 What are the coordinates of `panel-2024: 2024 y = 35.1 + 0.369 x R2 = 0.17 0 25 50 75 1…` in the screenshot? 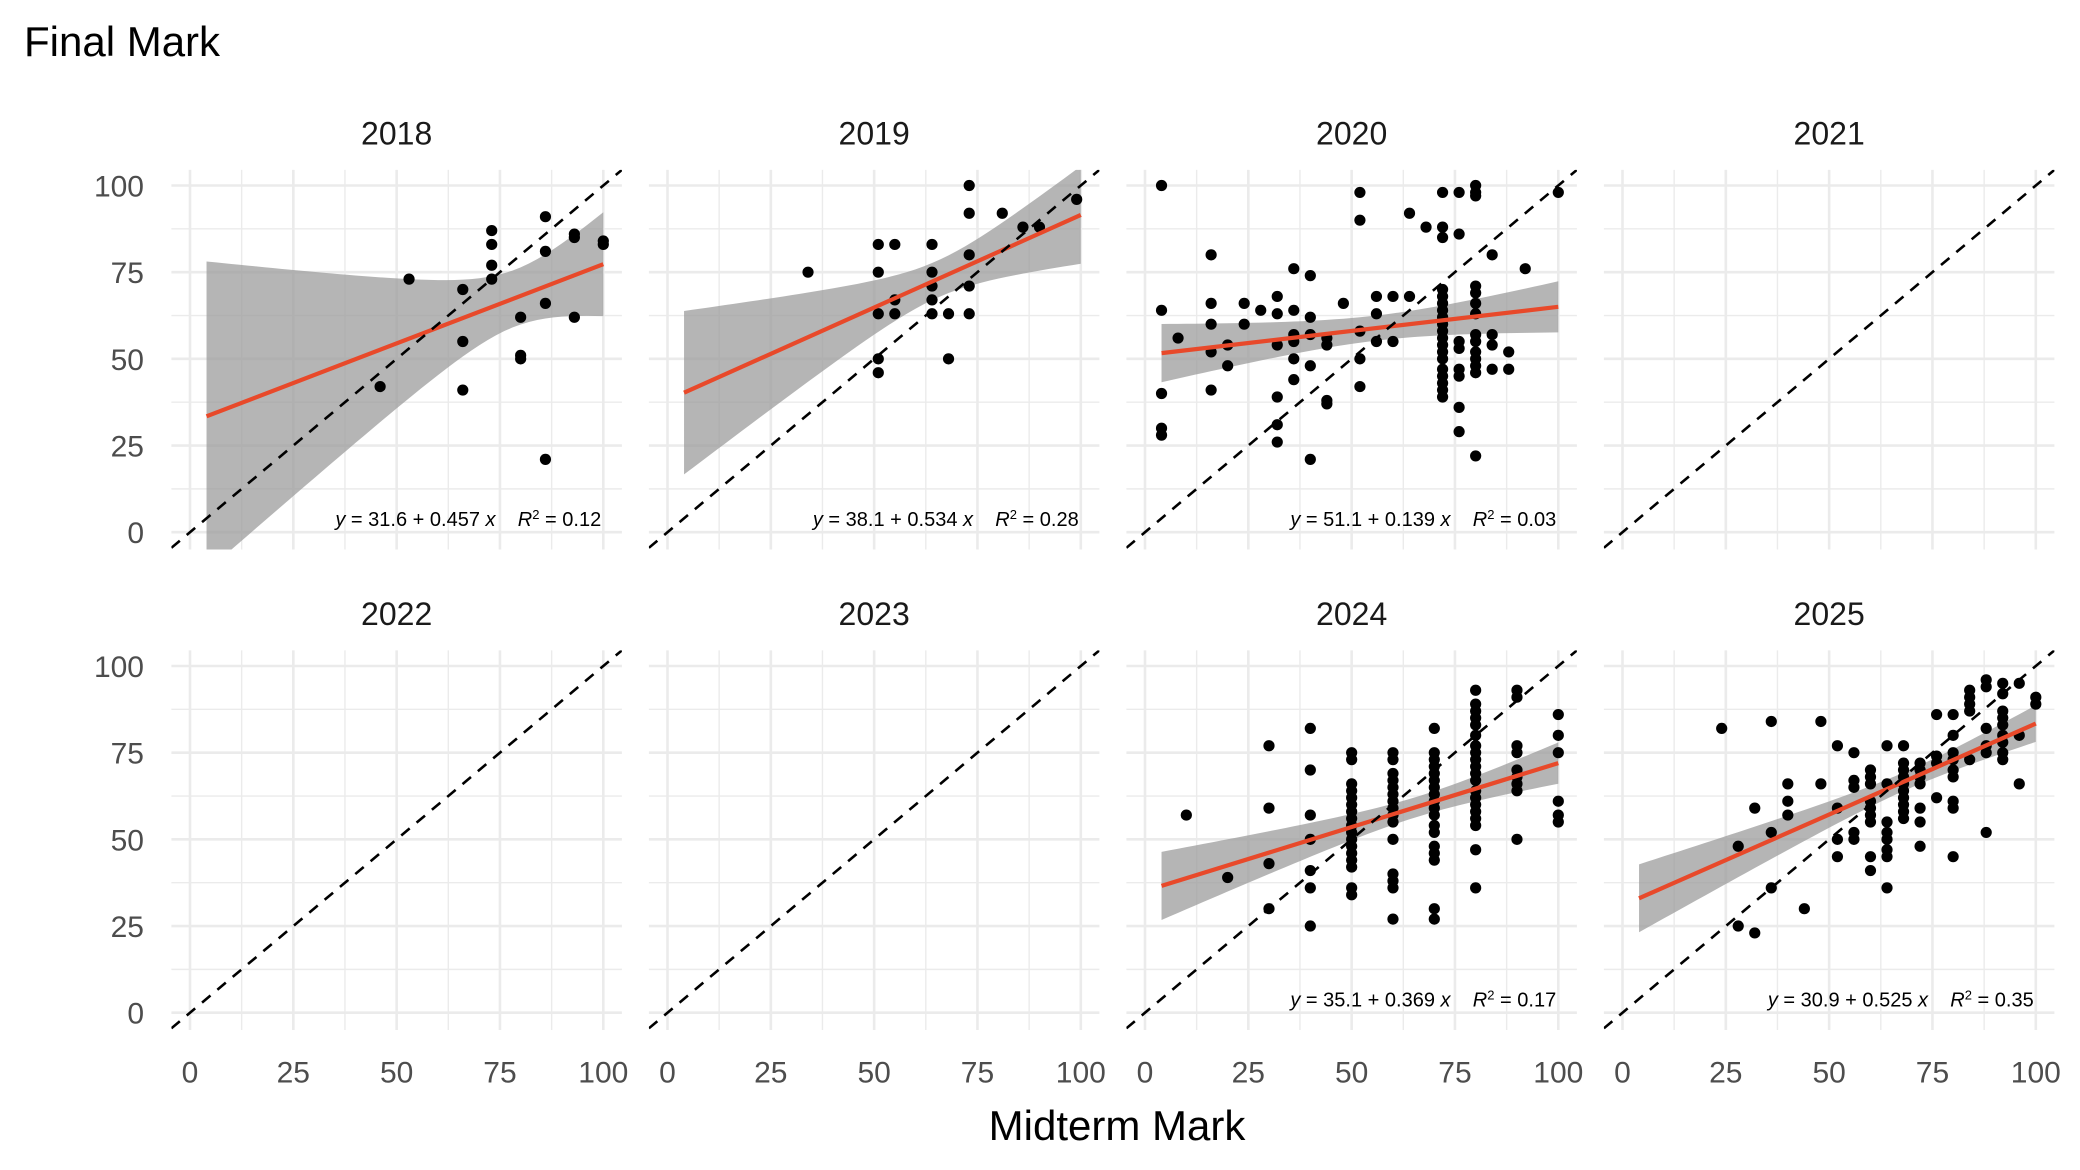 It's located at (1354, 843).